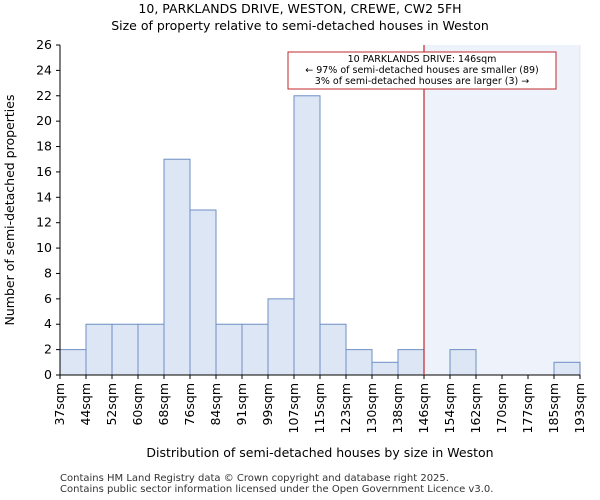 This screenshot has height=500, width=600. I want to click on x-tick-label: 154sqm, so click(449, 408).